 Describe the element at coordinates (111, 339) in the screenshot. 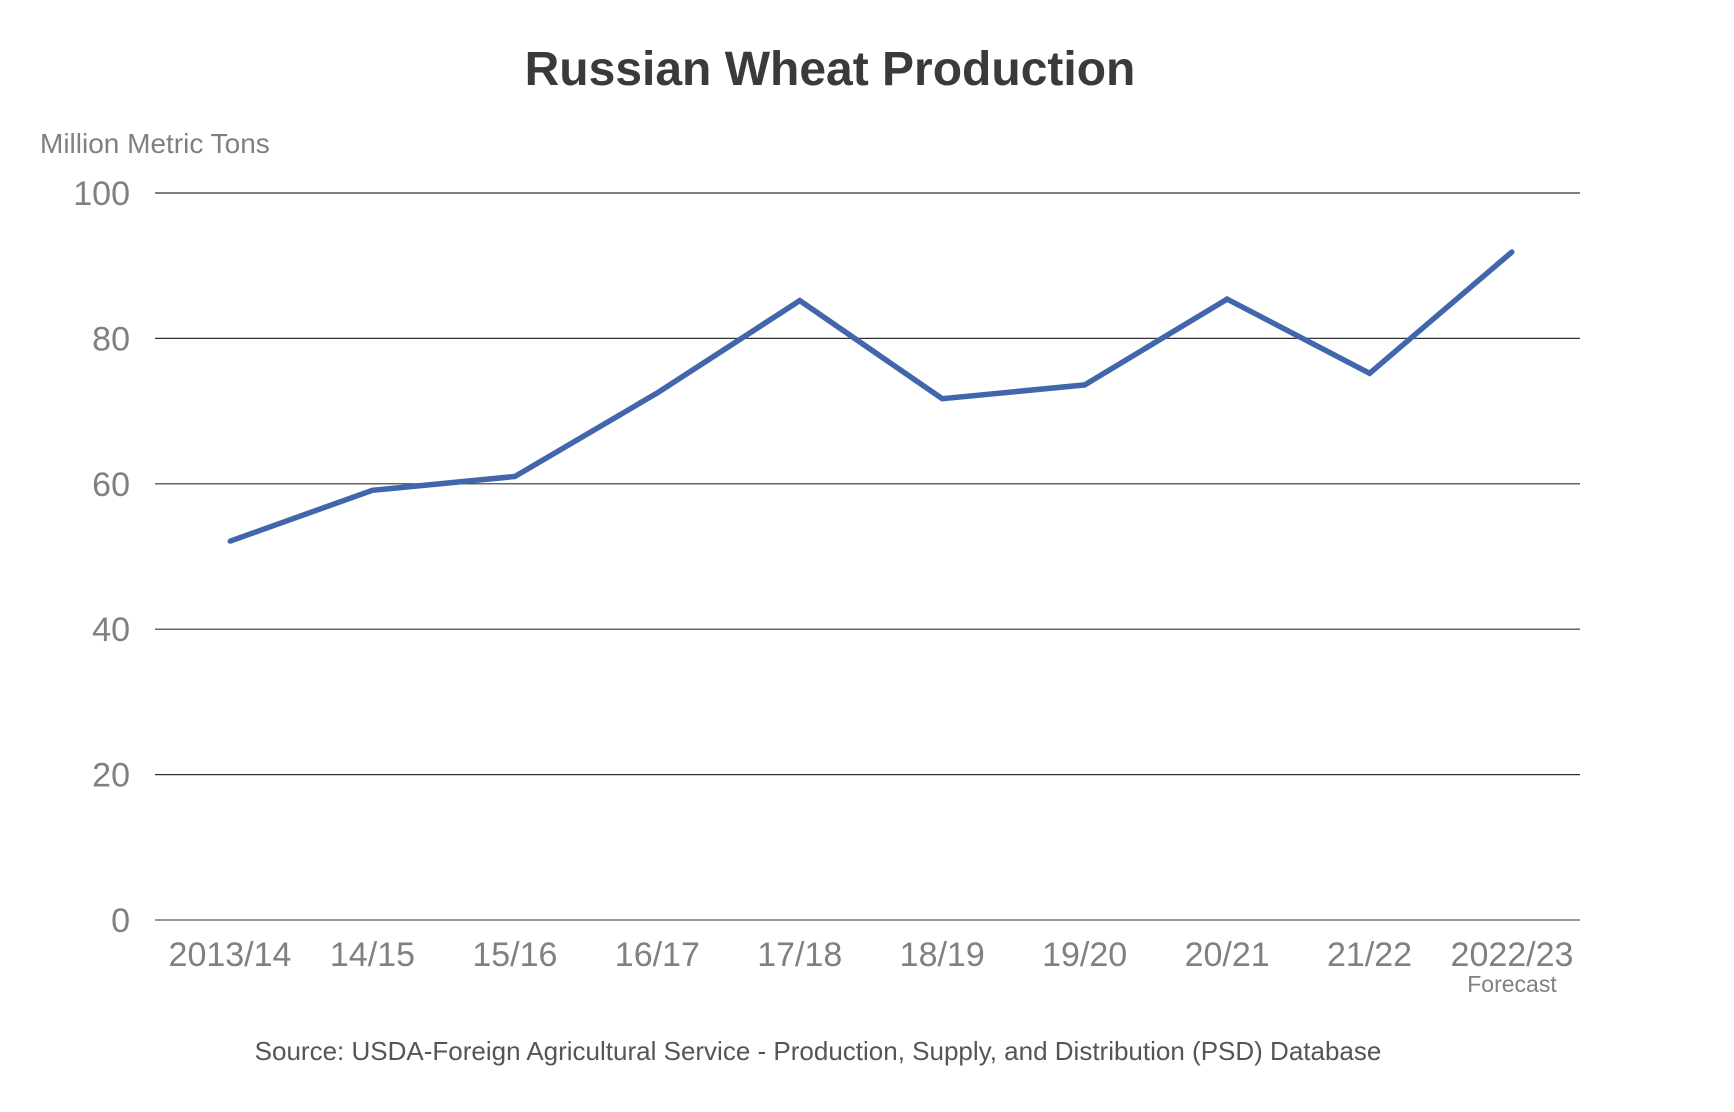

I see `y-tick-label: 80` at that location.